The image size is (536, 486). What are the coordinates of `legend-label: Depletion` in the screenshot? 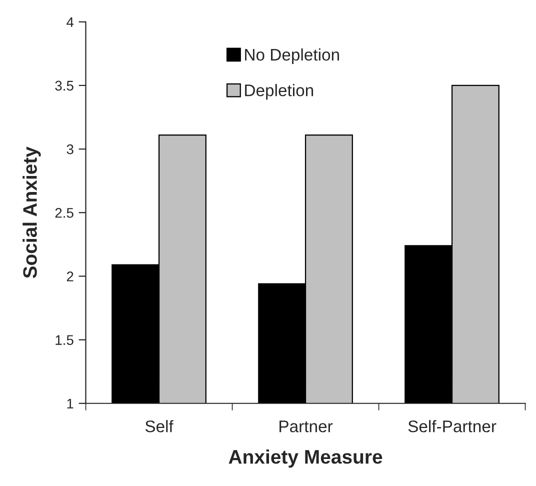 It's located at (279, 92).